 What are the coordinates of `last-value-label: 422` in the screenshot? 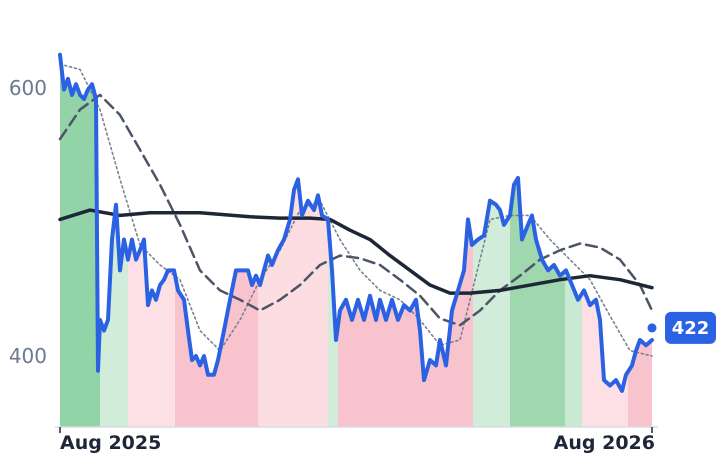 It's located at (691, 328).